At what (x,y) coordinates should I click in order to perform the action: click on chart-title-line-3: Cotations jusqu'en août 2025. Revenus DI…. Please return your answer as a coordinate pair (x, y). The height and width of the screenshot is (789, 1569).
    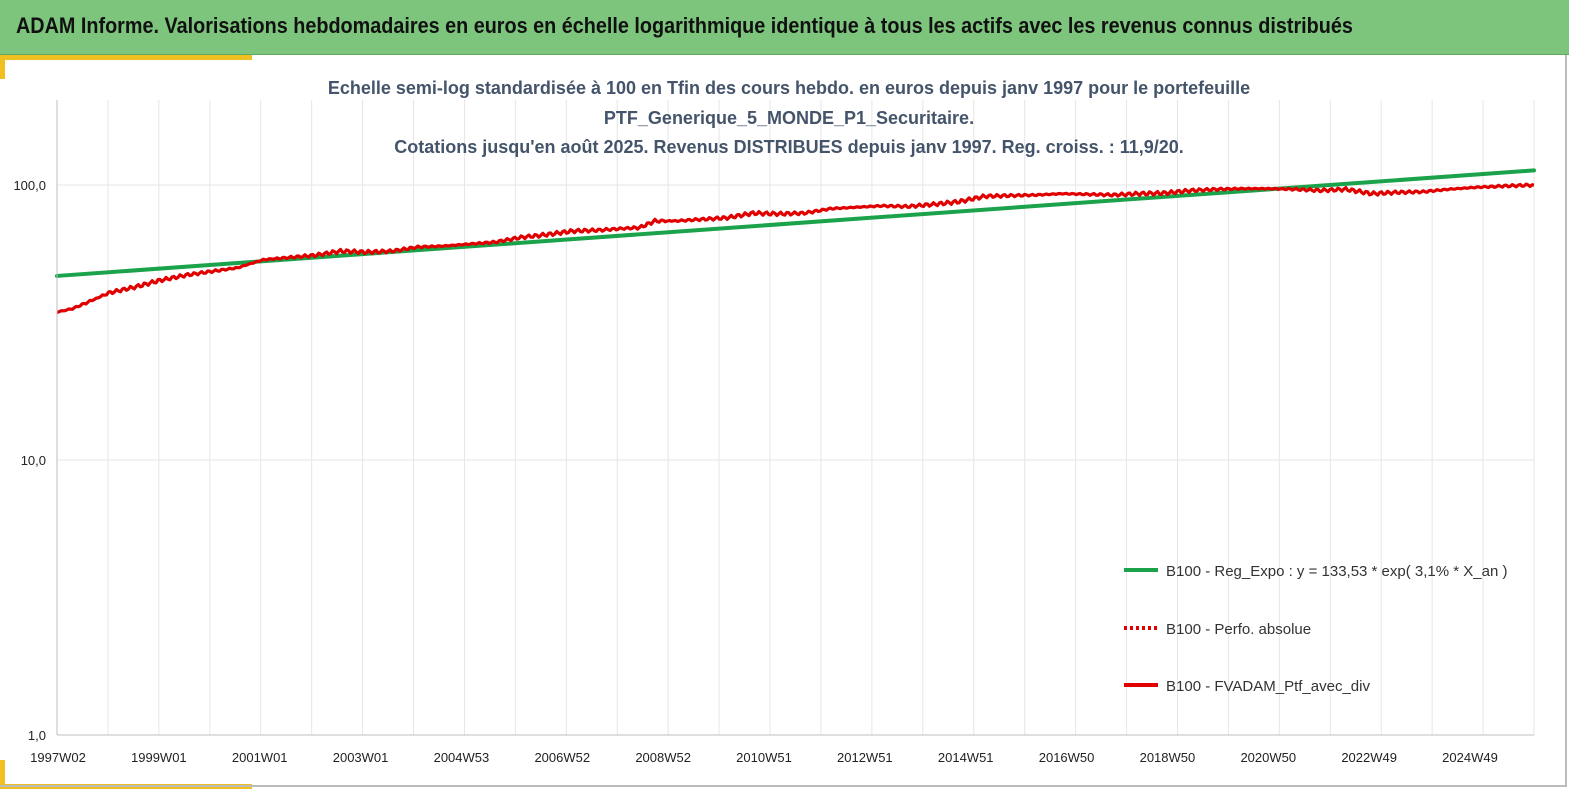
    Looking at the image, I should click on (789, 147).